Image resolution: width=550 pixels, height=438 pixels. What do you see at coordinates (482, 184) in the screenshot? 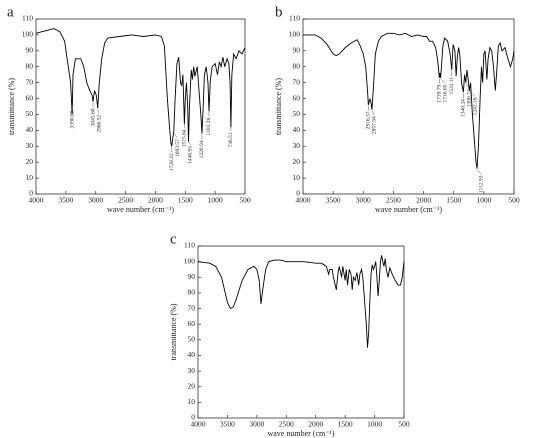
I see `peak-label: 1112.93` at bounding box center [482, 184].